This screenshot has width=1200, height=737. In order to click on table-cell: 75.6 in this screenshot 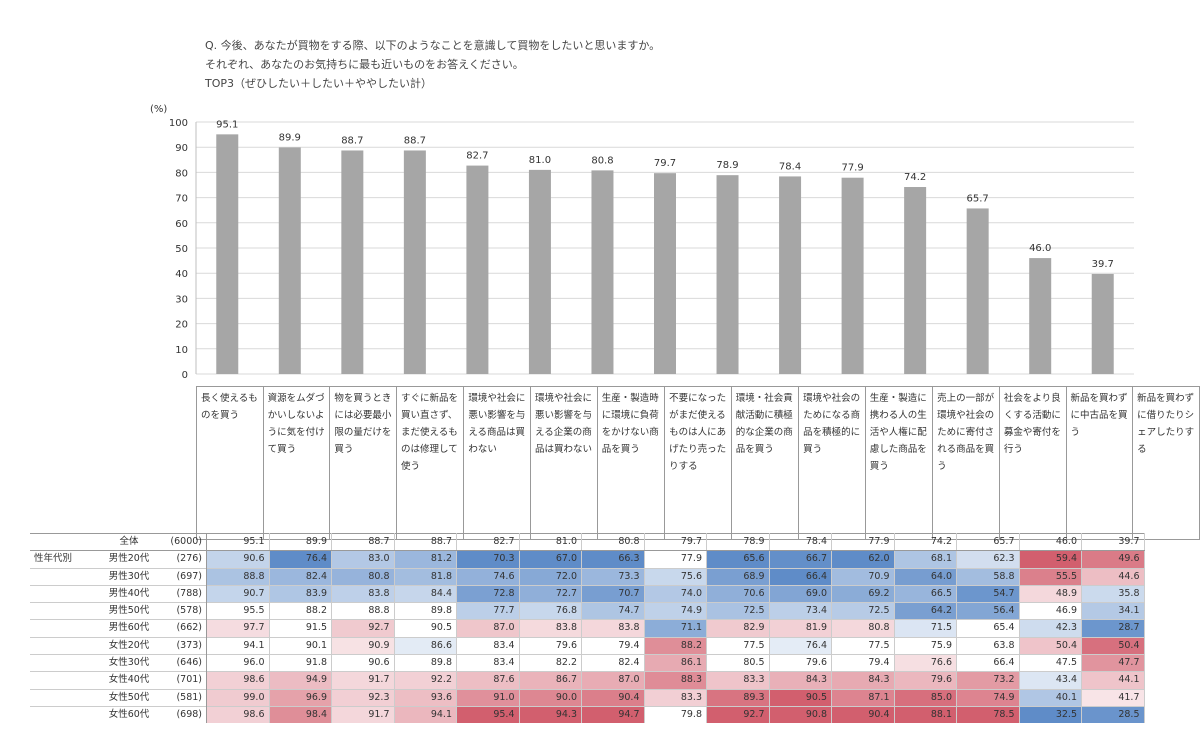, I will do `click(675, 576)`.